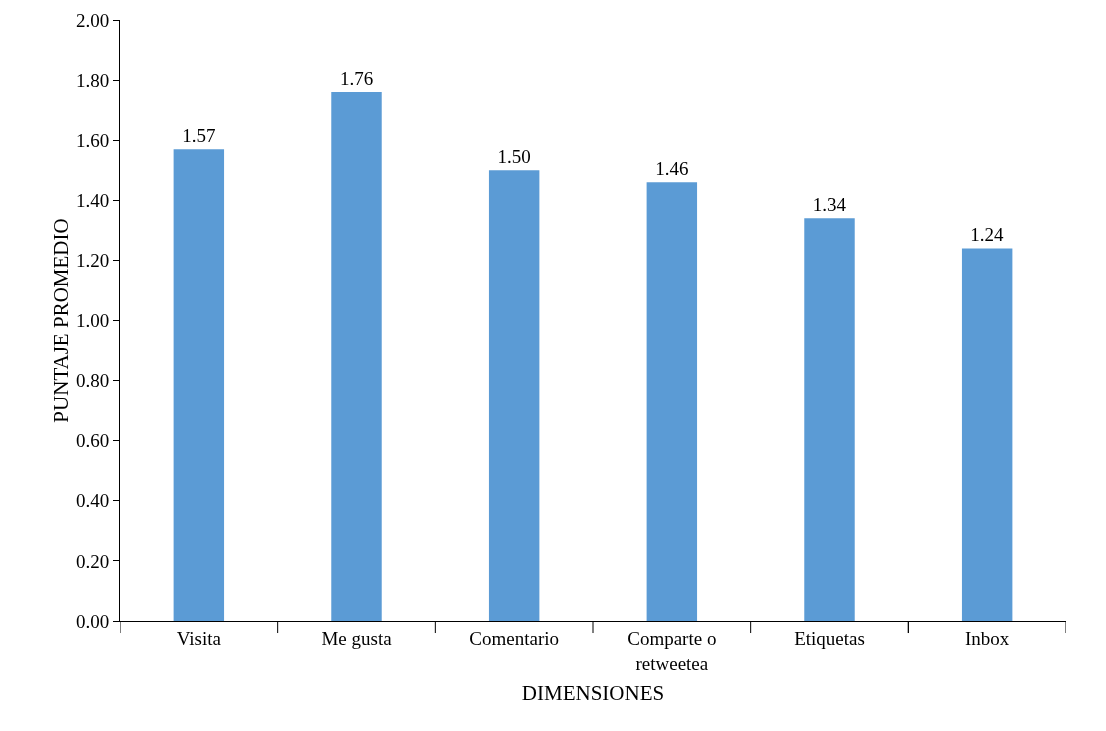 The image size is (1106, 731). What do you see at coordinates (672, 650) in the screenshot?
I see `x-tick-label: Comparte o retweetea` at bounding box center [672, 650].